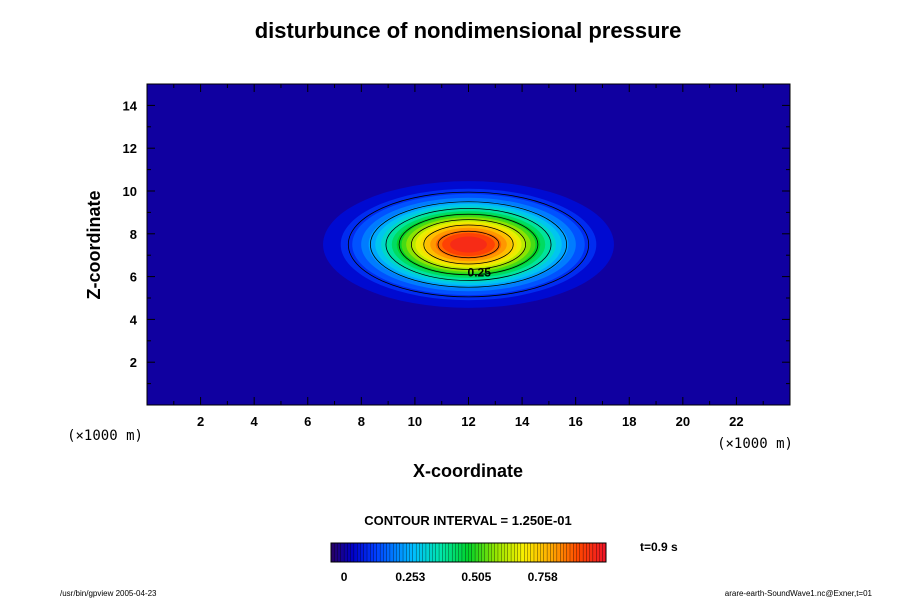 This screenshot has height=600, width=900. What do you see at coordinates (468, 30) in the screenshot?
I see `chart-title: disturbunce of nondimensional pressure` at bounding box center [468, 30].